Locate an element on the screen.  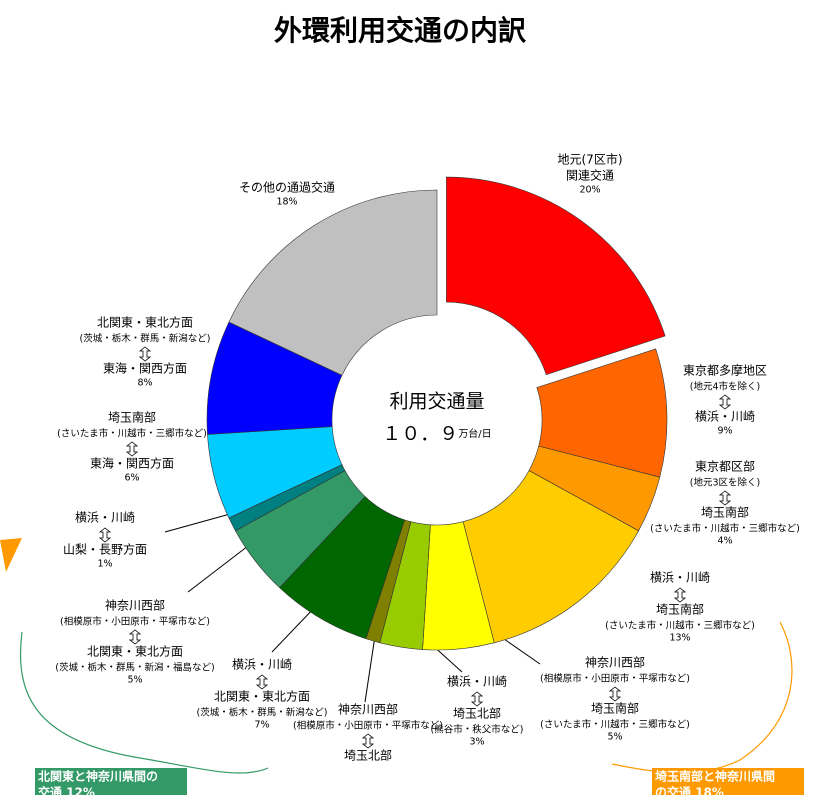
label-note: (地元3区を除く) is located at coordinates (725, 483).